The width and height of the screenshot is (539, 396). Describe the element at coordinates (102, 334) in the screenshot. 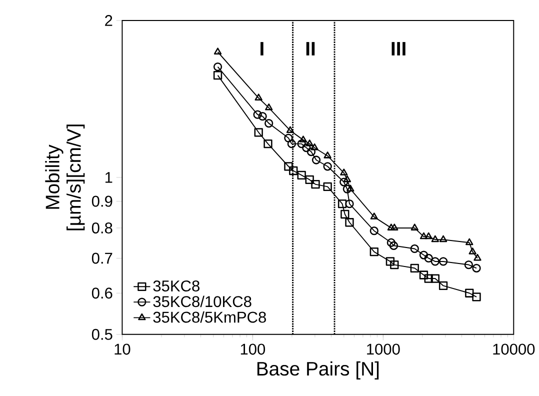

I see `y-tick-label: 0.5` at that location.